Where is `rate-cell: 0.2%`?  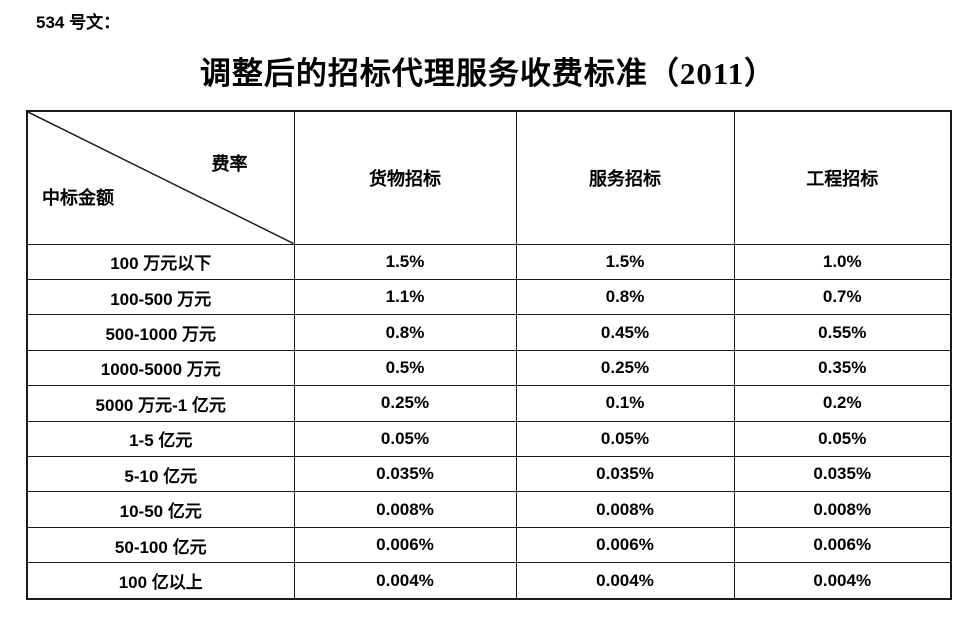
rate-cell: 0.2% is located at coordinates (842, 403).